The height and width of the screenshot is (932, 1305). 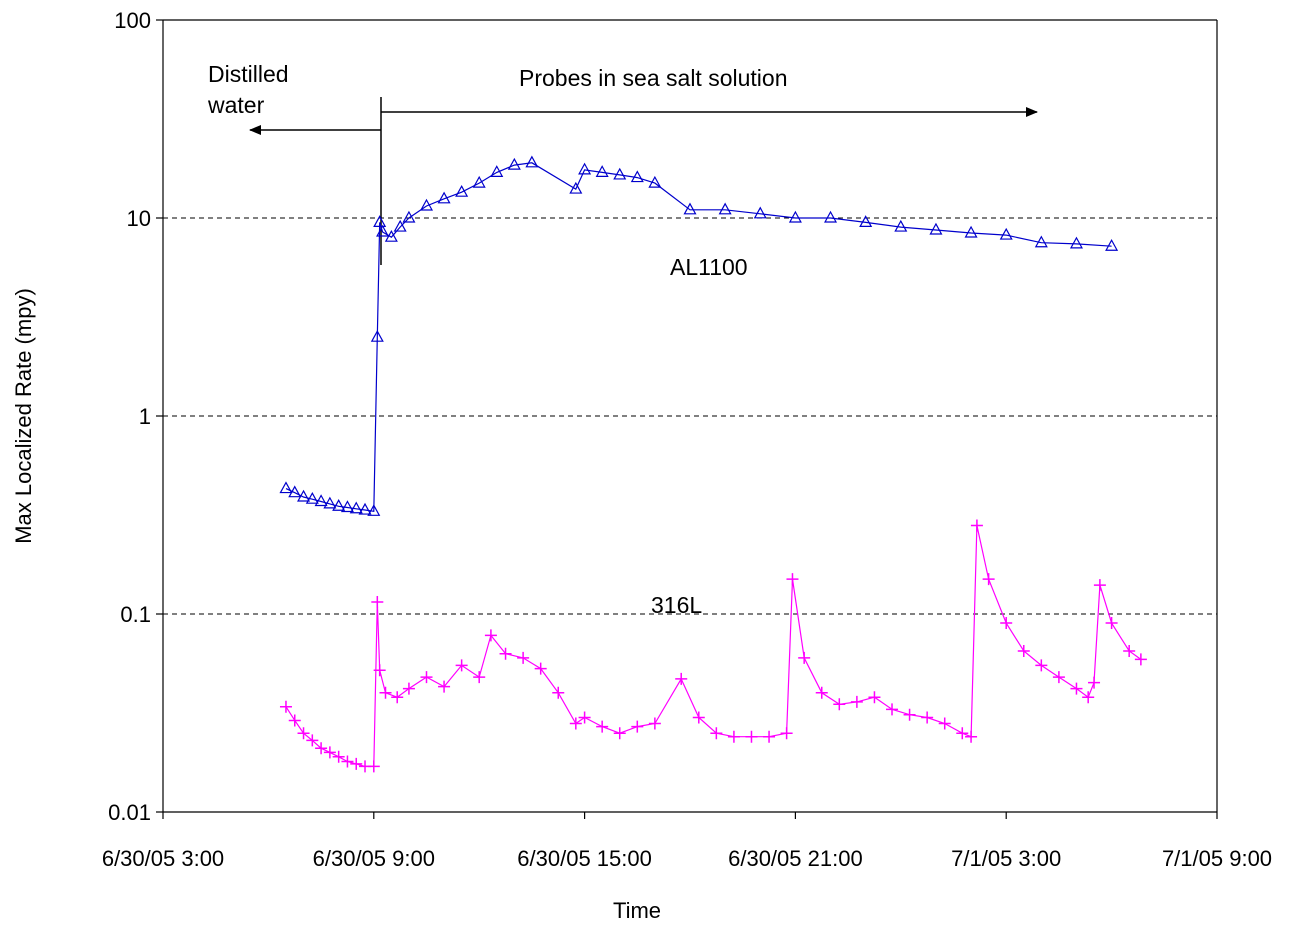 I want to click on x-tick-label: 7/1/05 3:00, so click(x=1006, y=858).